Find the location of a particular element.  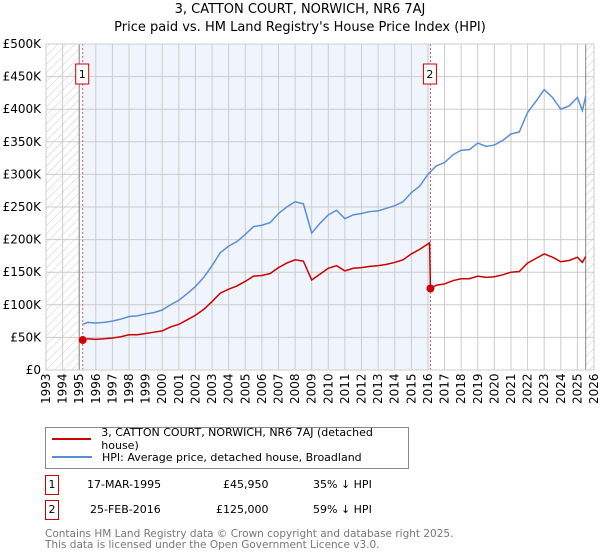

transaction-row: 1 17-MAR-1995 £45,950 35% ↓ HPI is located at coordinates (245, 485).